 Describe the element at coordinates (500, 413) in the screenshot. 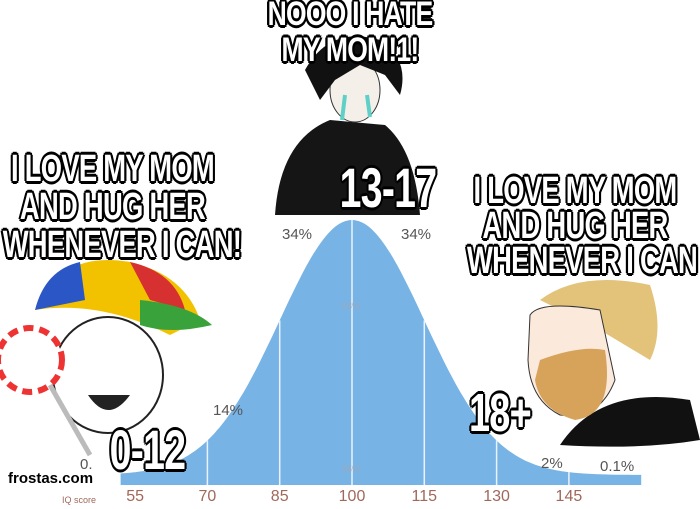

I see `adult-age-label: 18+` at that location.